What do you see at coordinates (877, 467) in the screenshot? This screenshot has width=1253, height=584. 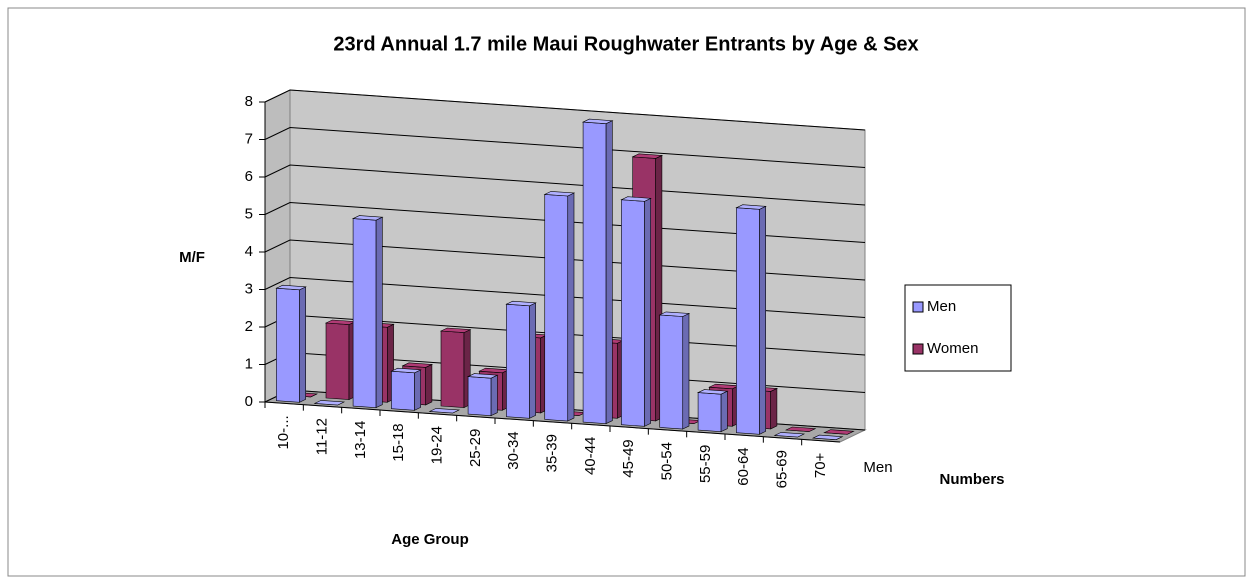 I see `z-tick-label: Men` at bounding box center [877, 467].